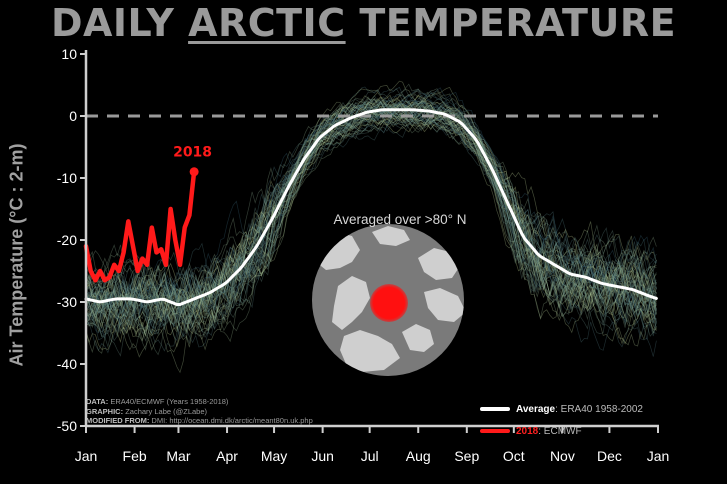 The height and width of the screenshot is (484, 727). Describe the element at coordinates (178, 456) in the screenshot. I see `x-tick-label: Mar` at that location.